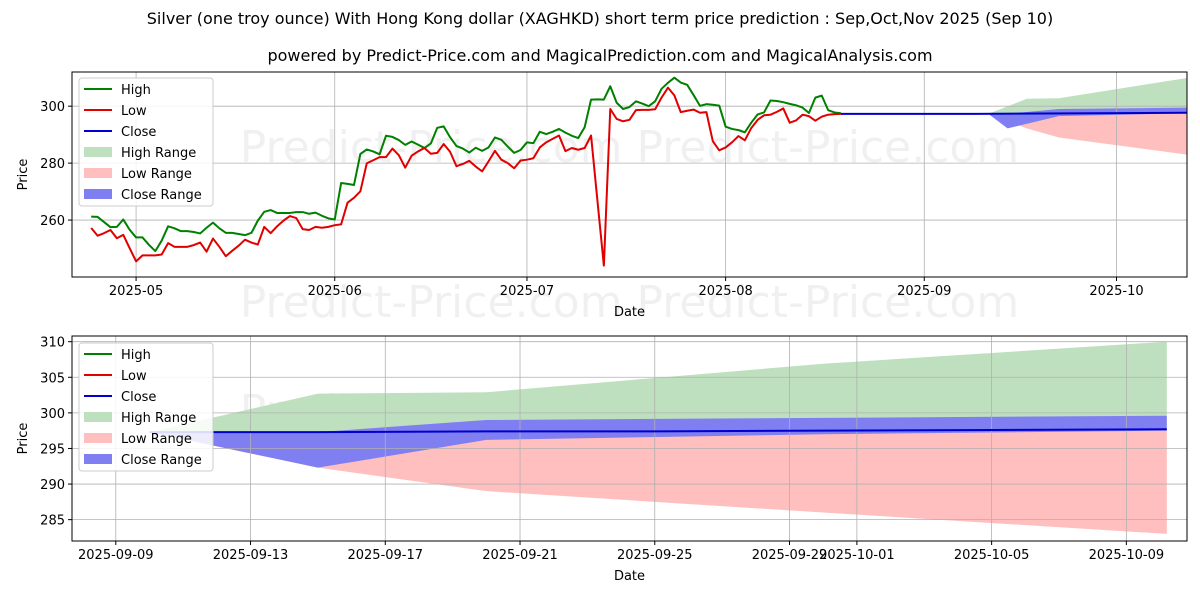  I want to click on x-tick-label: 2025-06, so click(335, 291).